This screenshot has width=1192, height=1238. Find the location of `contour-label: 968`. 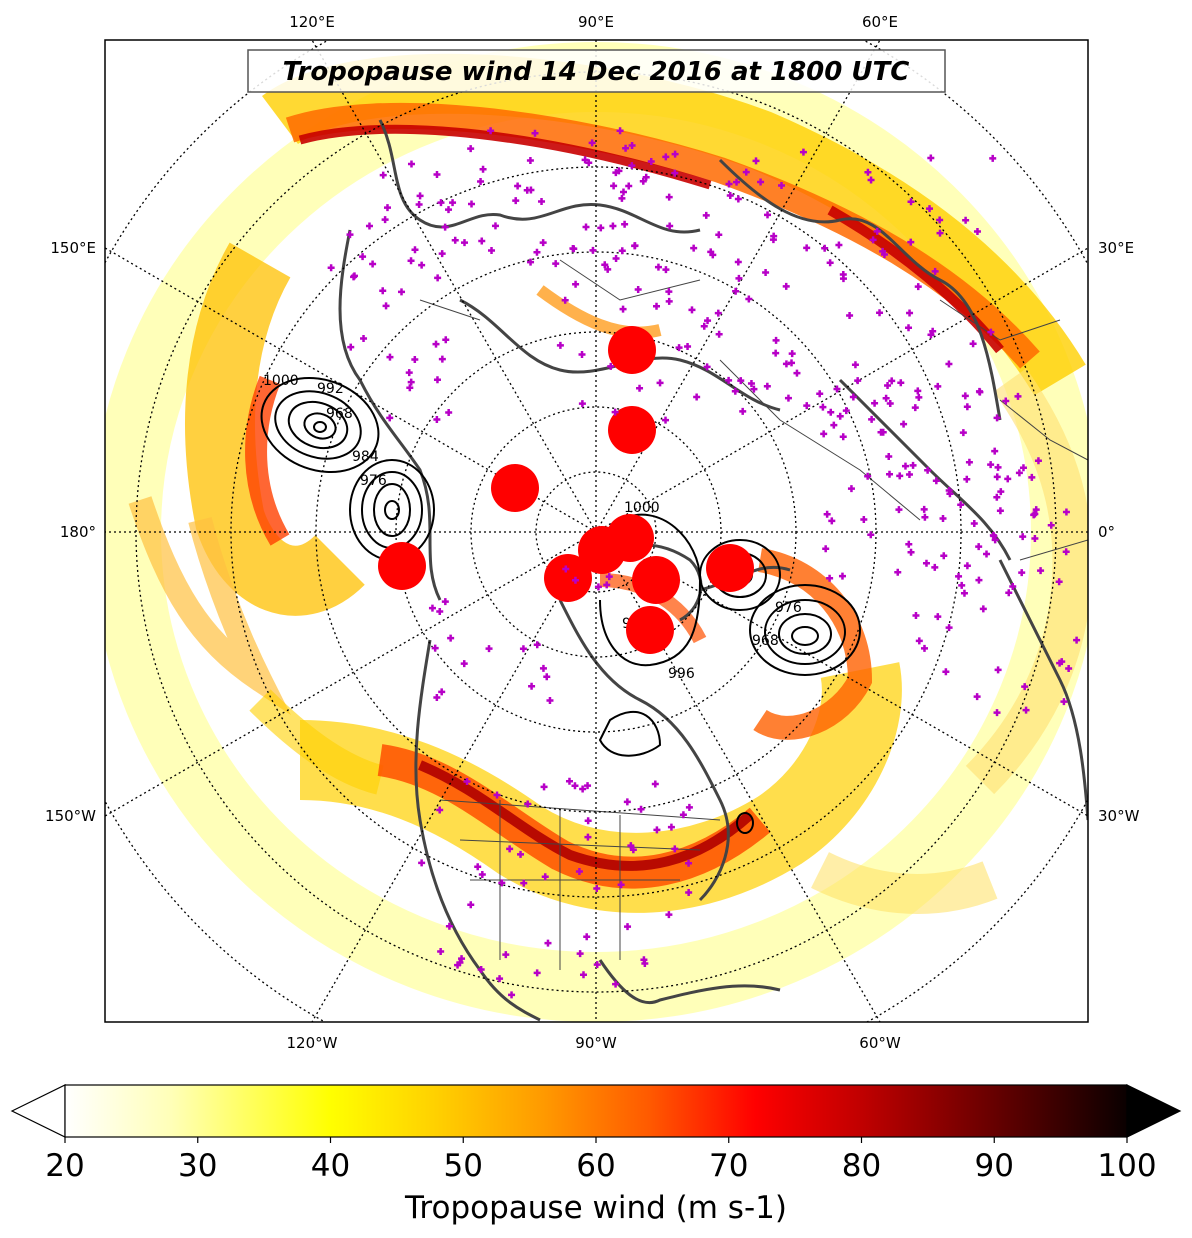

contour-label: 968 is located at coordinates (339, 414).